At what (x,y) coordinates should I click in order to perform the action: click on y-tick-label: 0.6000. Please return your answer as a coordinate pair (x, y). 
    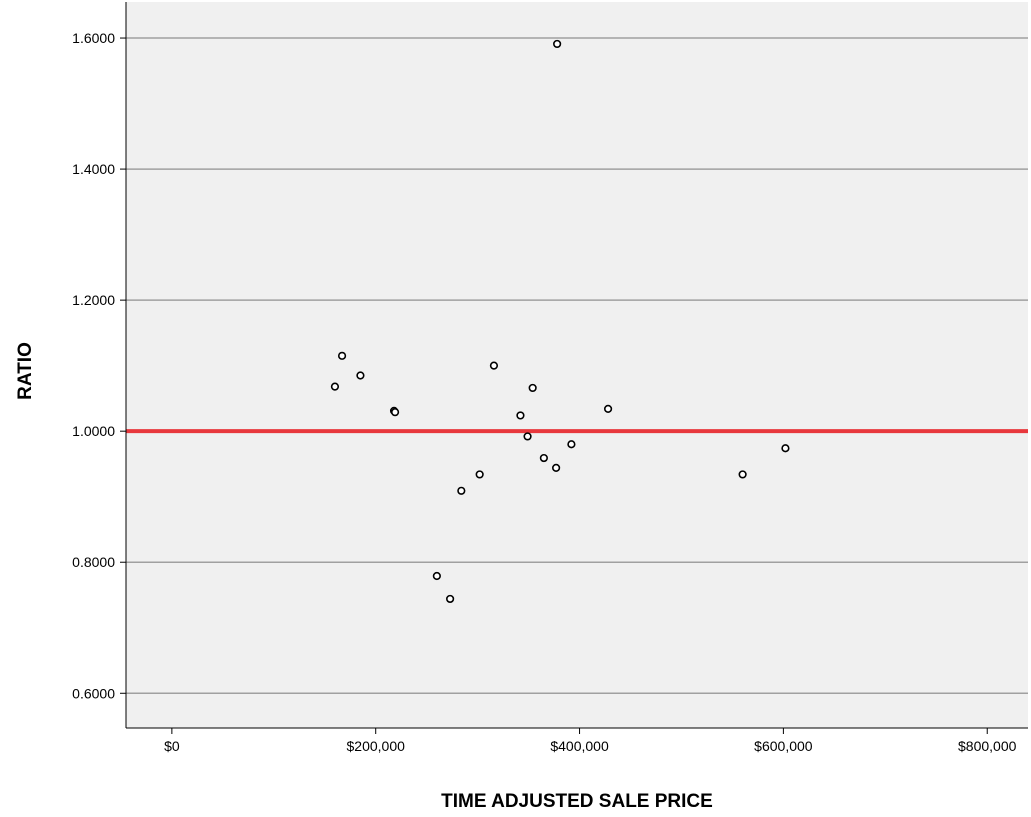
    Looking at the image, I should click on (93, 693).